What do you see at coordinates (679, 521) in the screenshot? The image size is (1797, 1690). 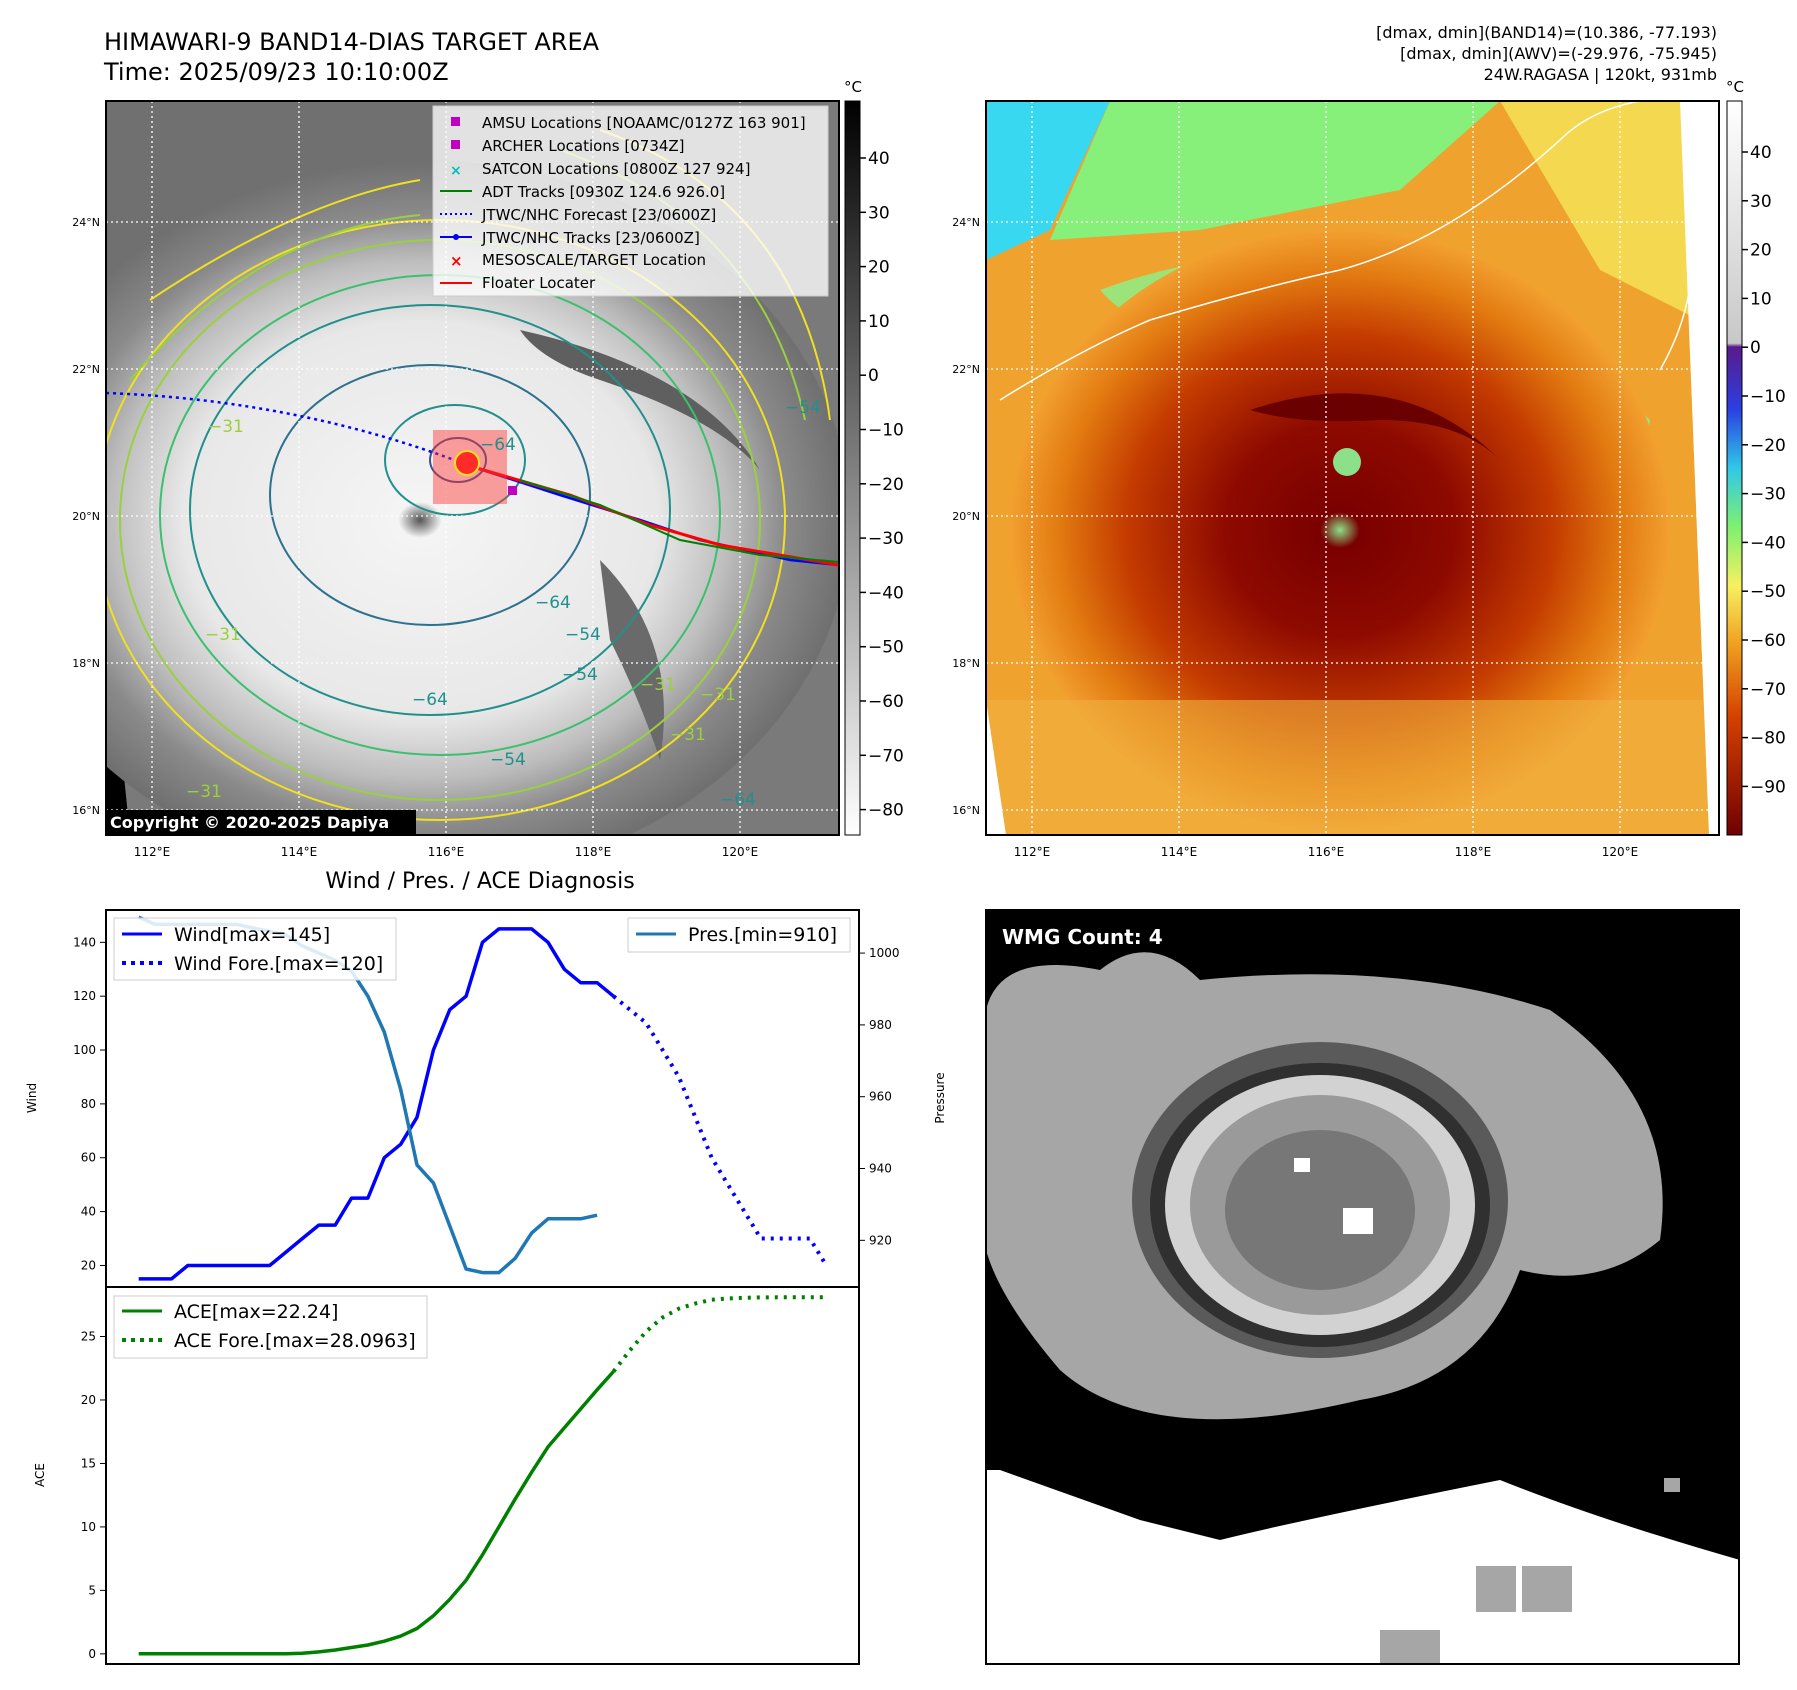 I see `adt-track` at bounding box center [679, 521].